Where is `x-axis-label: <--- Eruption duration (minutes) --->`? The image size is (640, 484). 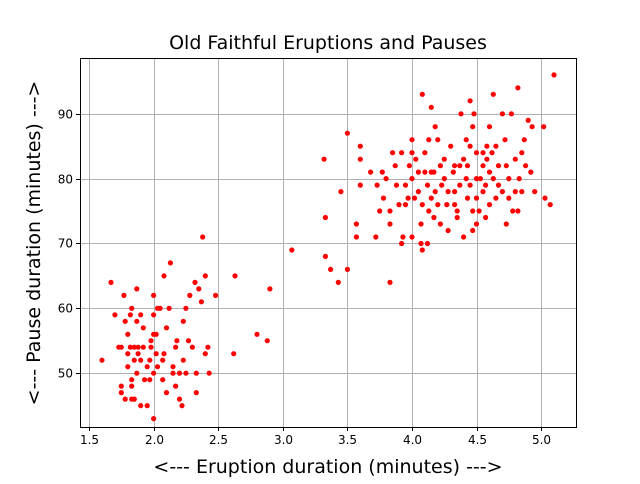
x-axis-label: <--- Eruption duration (minutes) ---> is located at coordinates (327, 467).